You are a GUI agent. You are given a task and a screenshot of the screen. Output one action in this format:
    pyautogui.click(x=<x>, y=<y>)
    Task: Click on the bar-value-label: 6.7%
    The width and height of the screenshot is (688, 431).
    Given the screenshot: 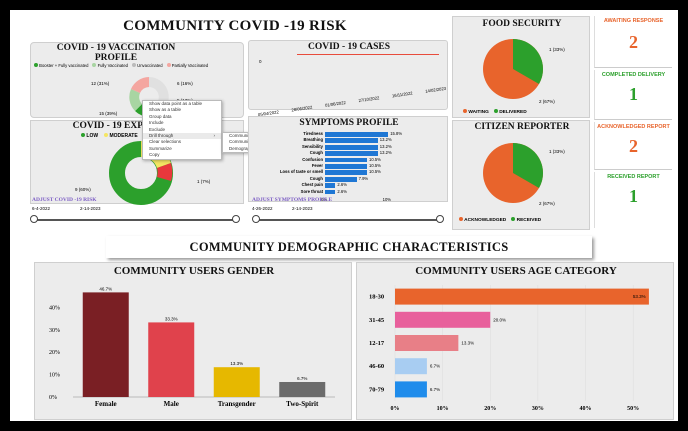 What is the action you would take?
    pyautogui.click(x=435, y=389)
    